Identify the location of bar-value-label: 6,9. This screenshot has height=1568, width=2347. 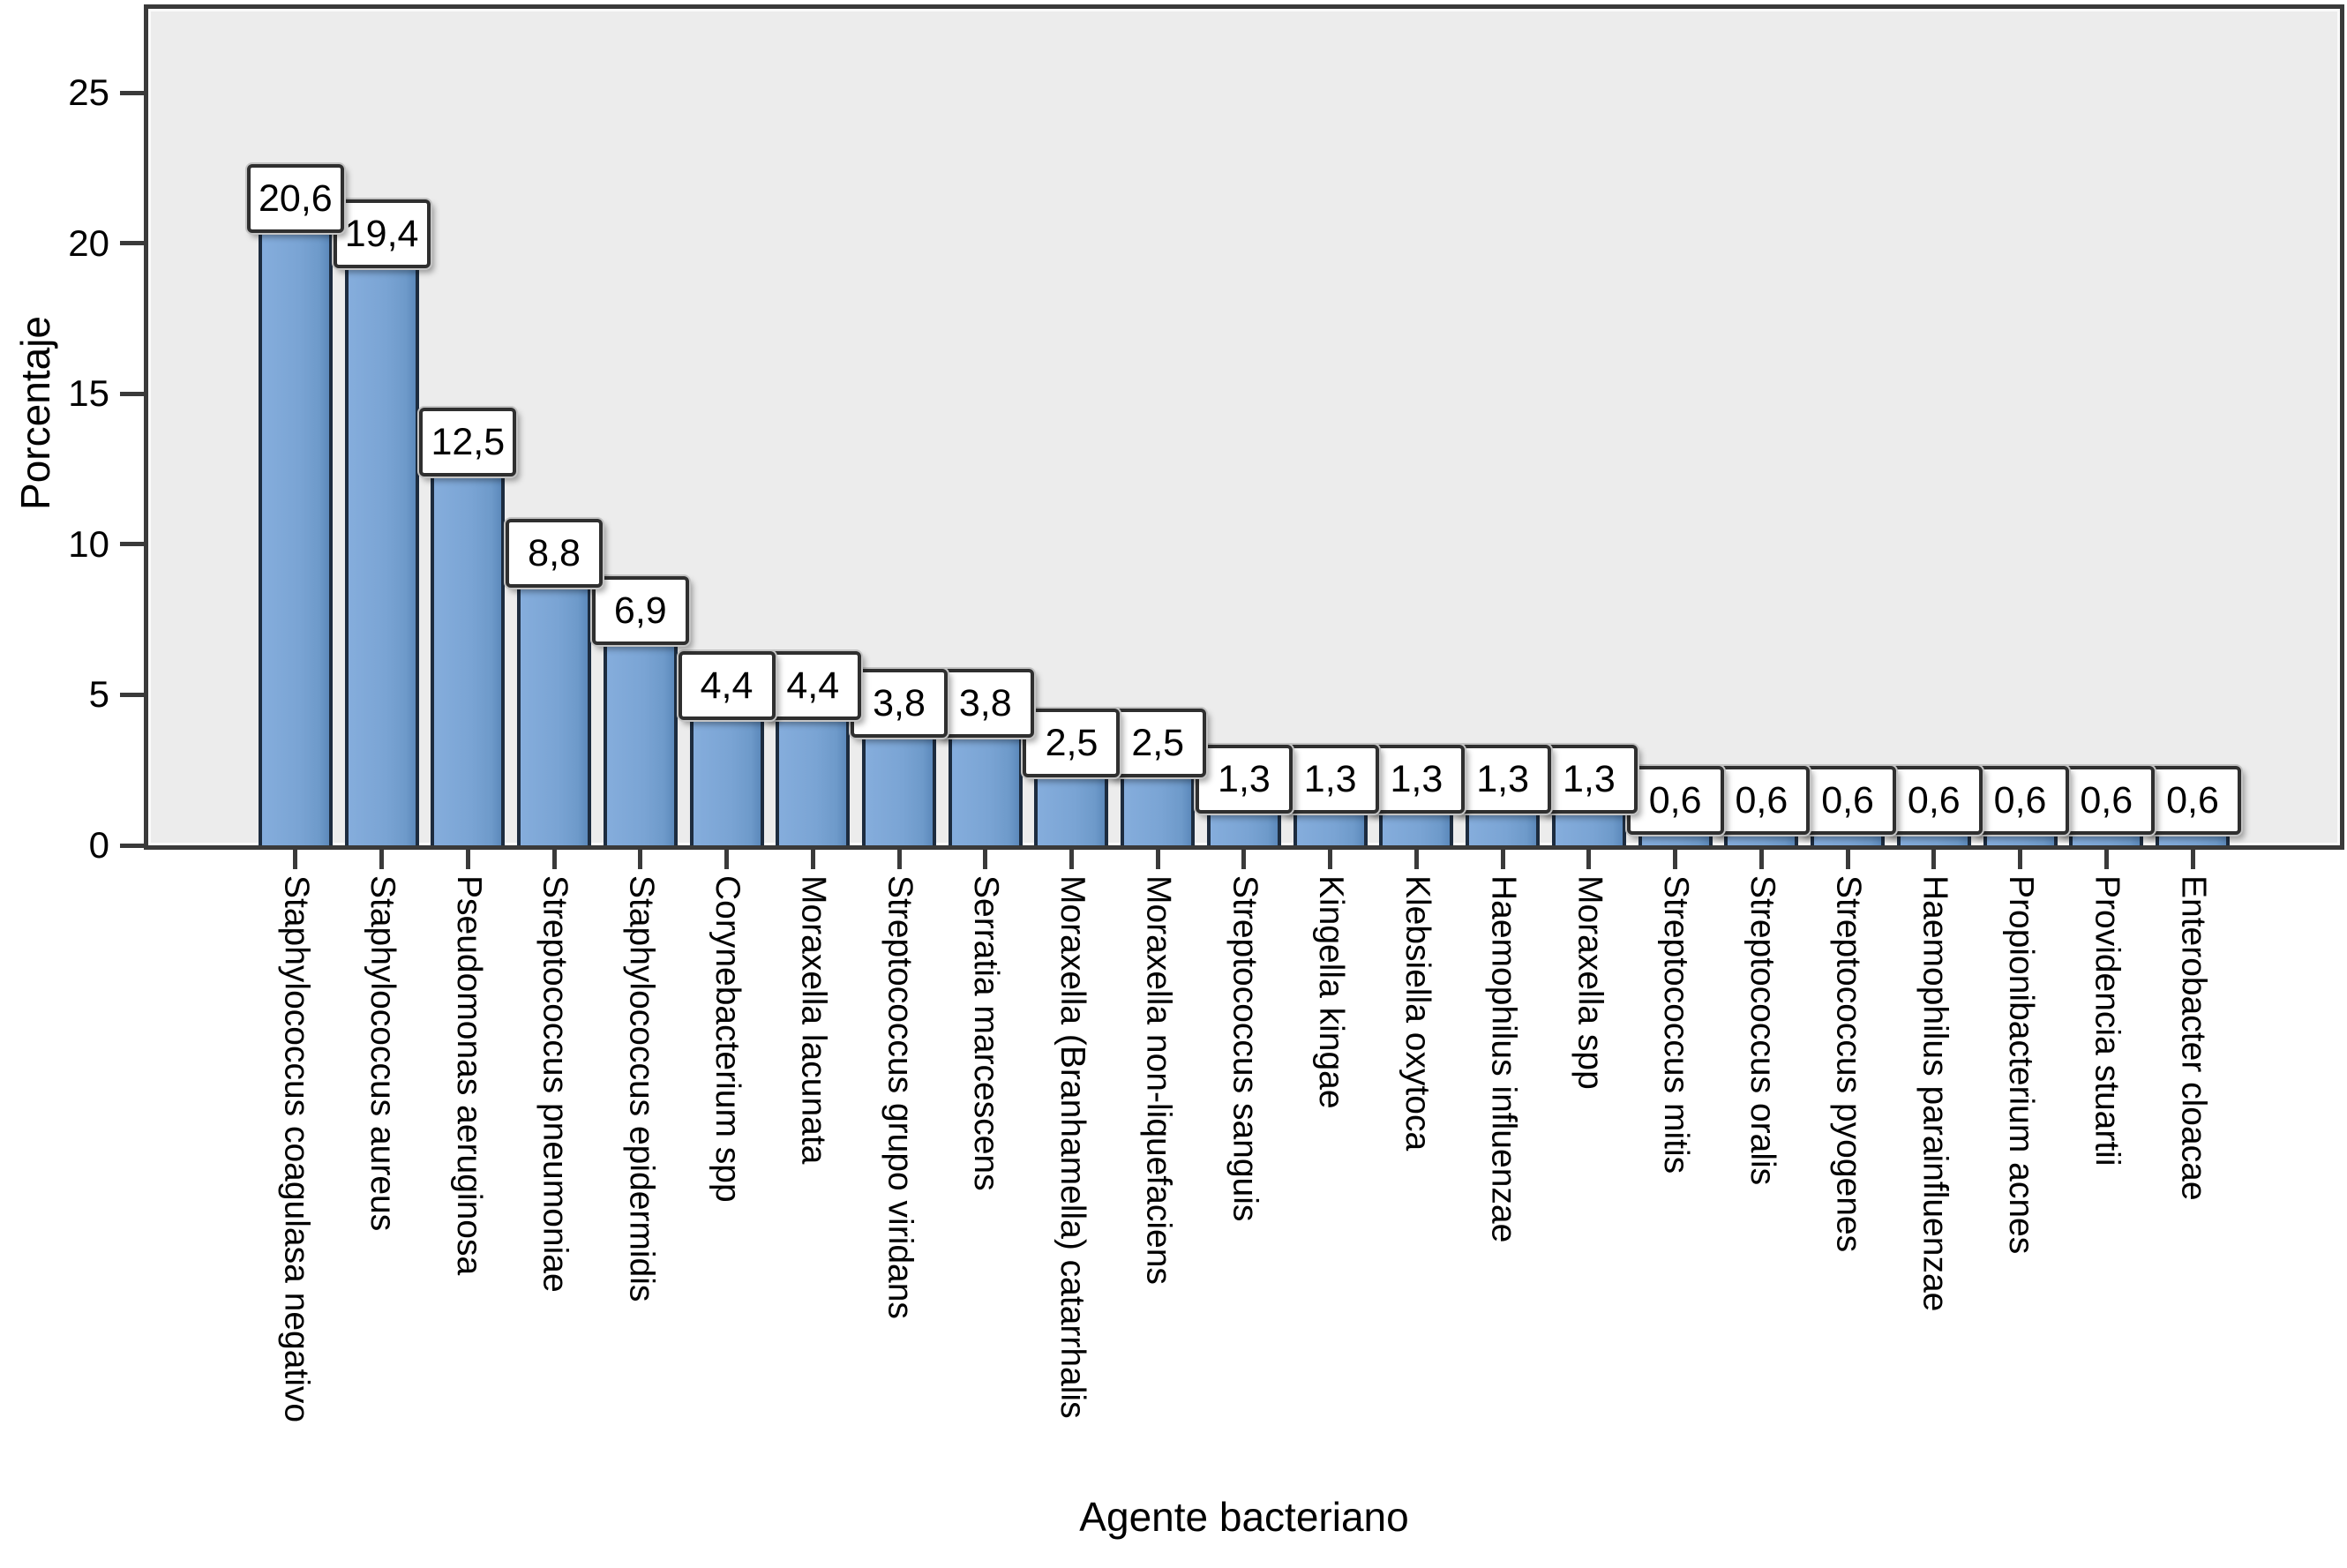
(640, 610).